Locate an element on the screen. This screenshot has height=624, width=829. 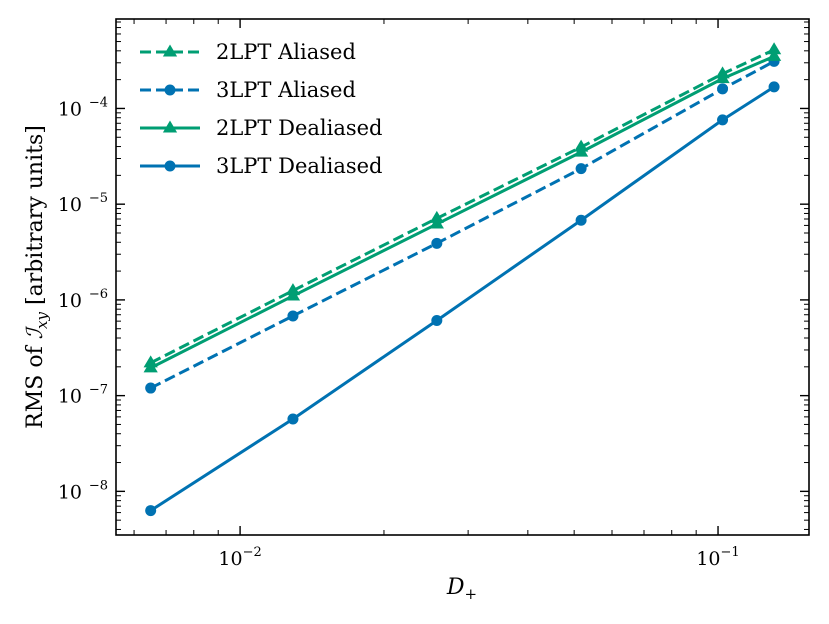
y-tick-label: 10 −6 is located at coordinates (83, 299).